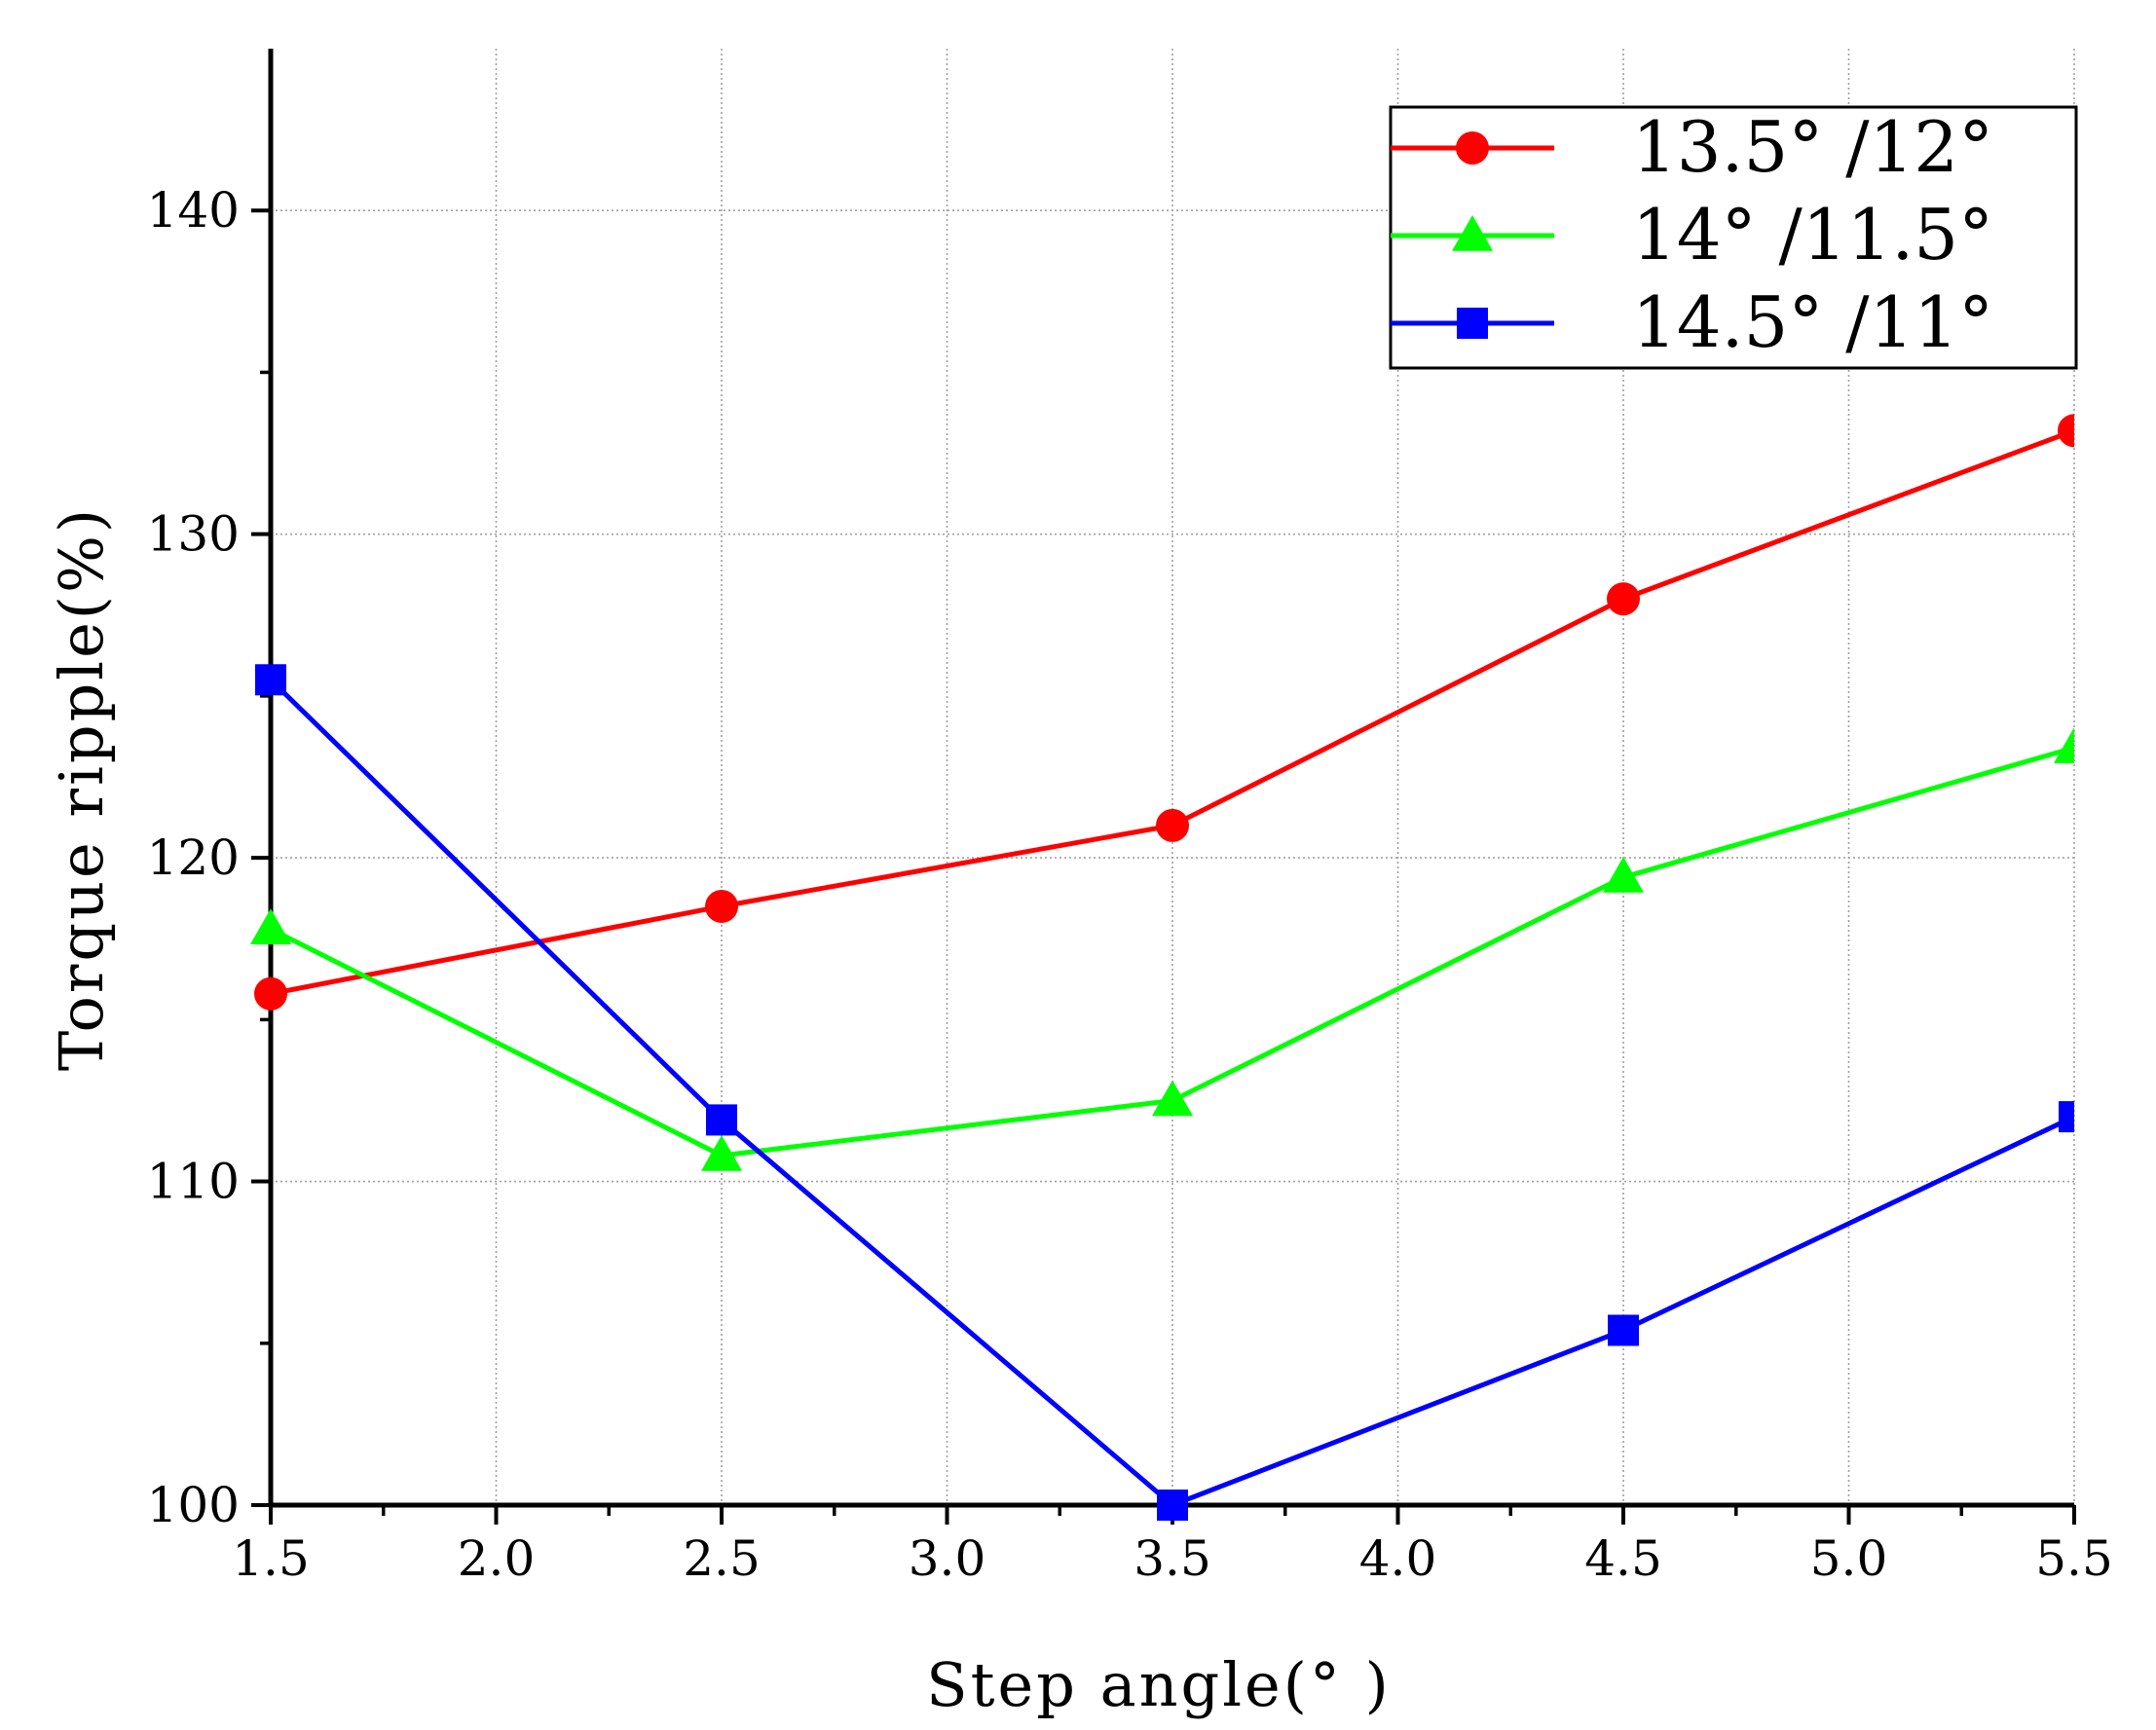 This screenshot has height=1730, width=2156. I want to click on y-axis-title: Torque ripple(%), so click(81, 788).